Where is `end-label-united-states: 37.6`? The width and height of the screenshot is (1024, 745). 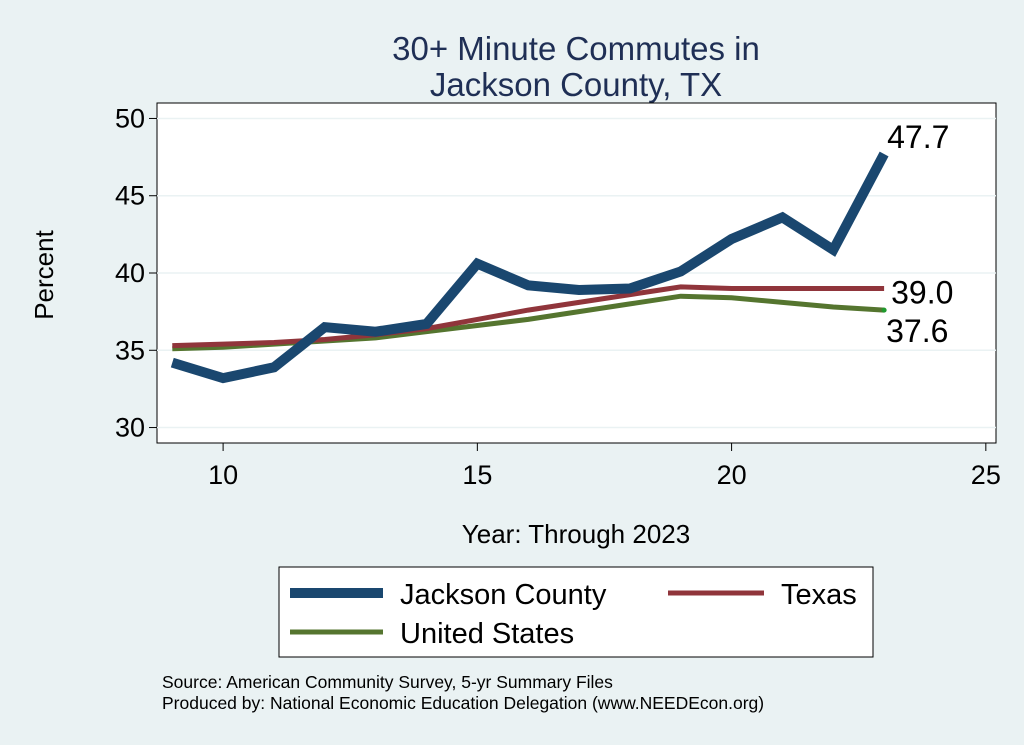
end-label-united-states: 37.6 is located at coordinates (917, 331).